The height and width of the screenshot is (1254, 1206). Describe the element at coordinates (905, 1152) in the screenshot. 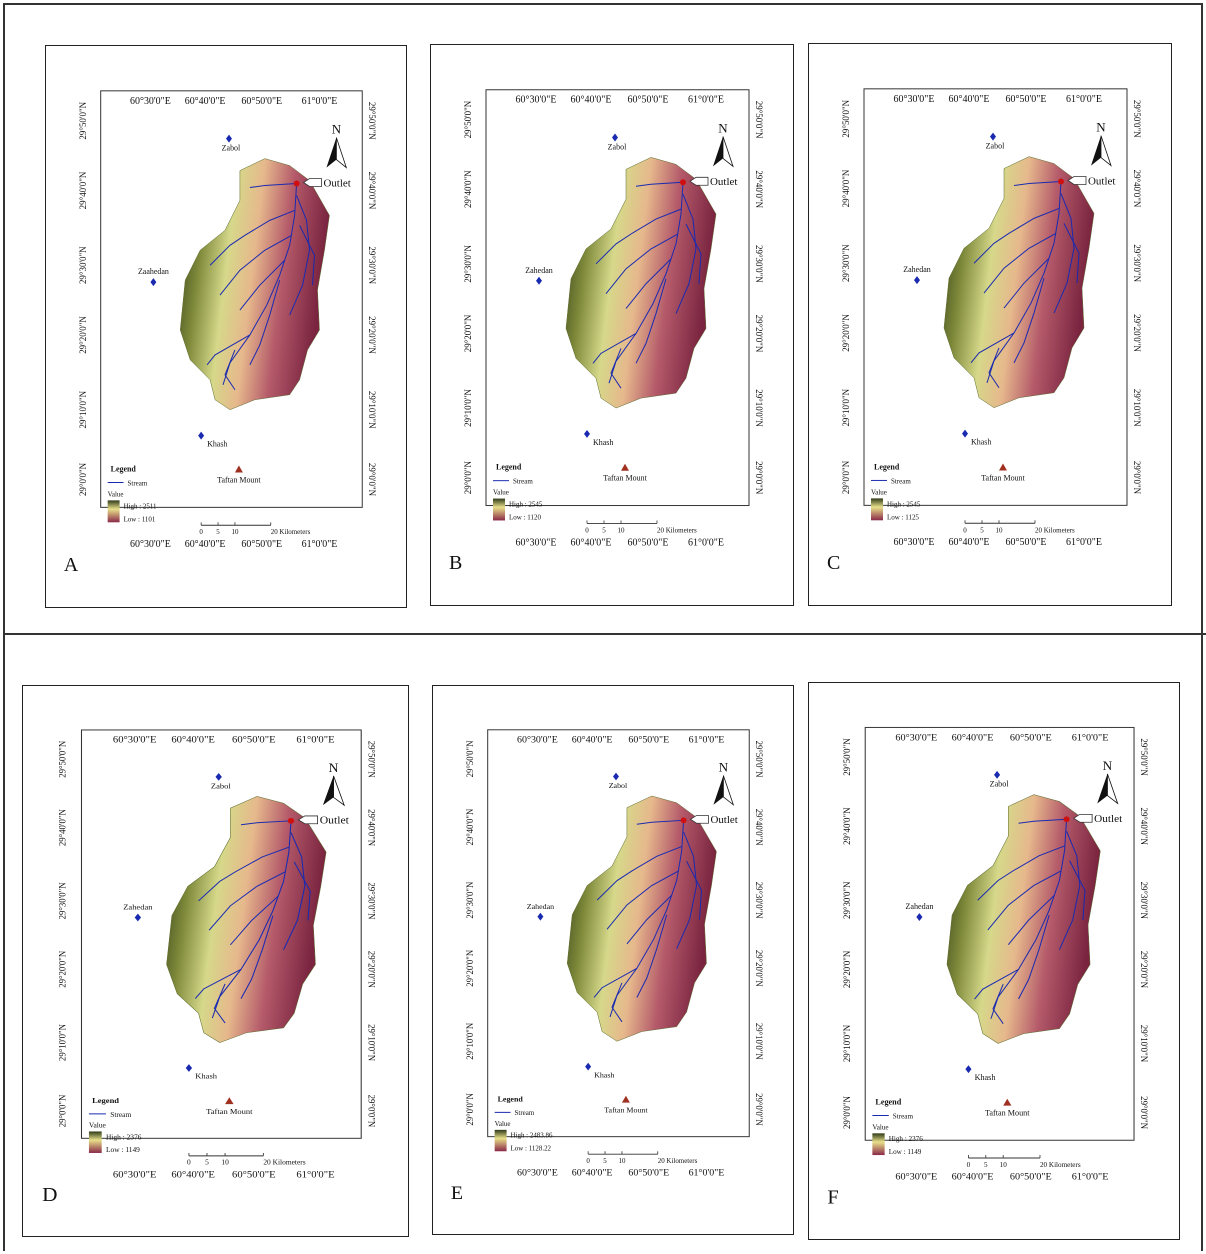

I see `legend-low: Low : 1149` at that location.